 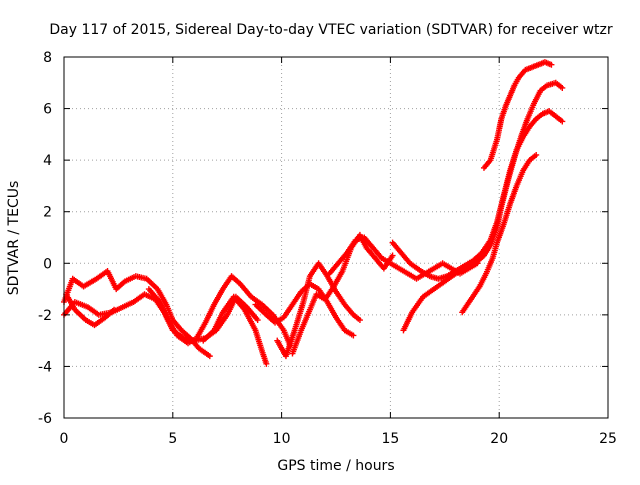 What do you see at coordinates (47, 58) in the screenshot?
I see `y-tick-label: 8` at bounding box center [47, 58].